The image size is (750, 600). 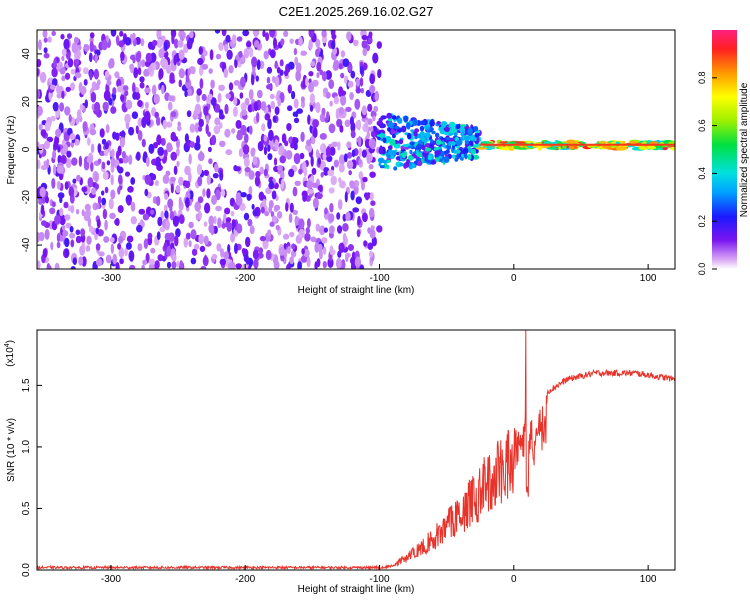 What do you see at coordinates (633, 142) in the screenshot?
I see `heatmap-cell-2068` at bounding box center [633, 142].